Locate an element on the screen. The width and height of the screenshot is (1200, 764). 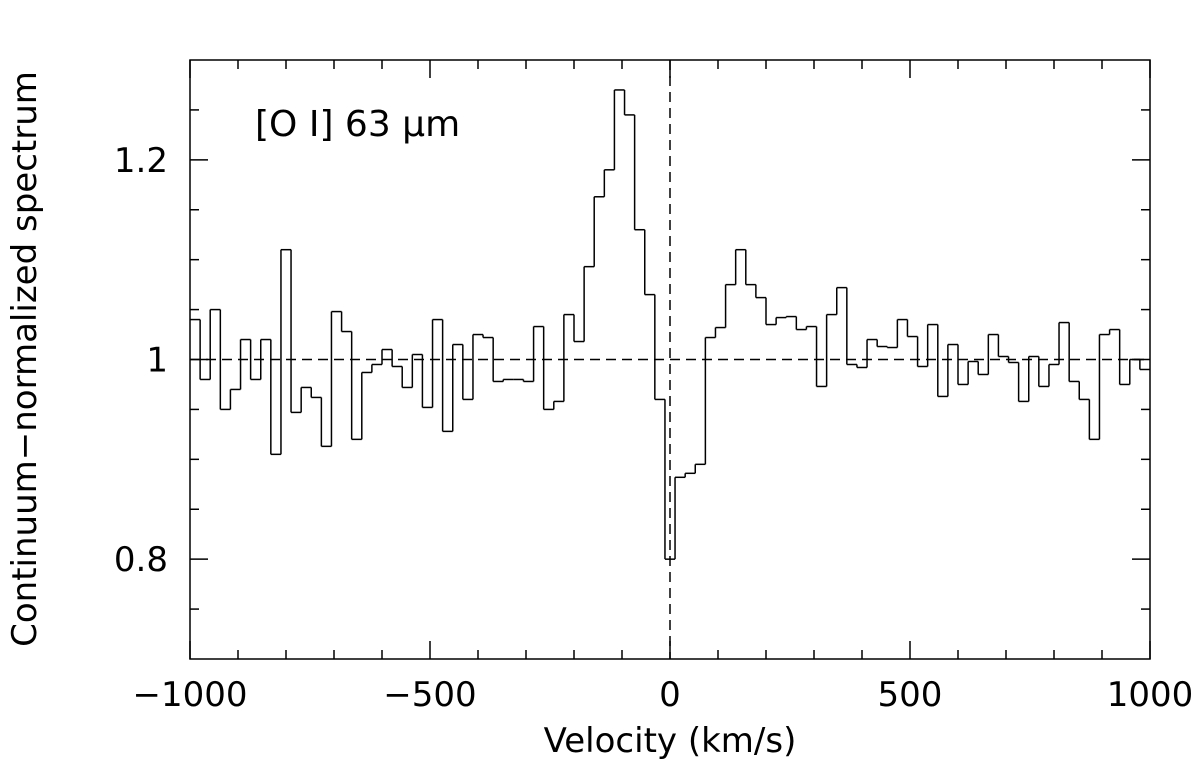
y-tick-label: 1 is located at coordinates (157, 361).